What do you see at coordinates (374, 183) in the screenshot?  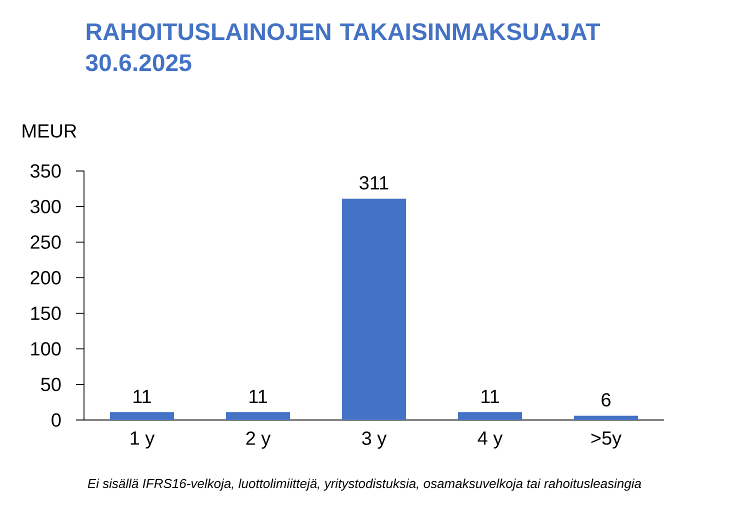 I see `data-label: 311` at bounding box center [374, 183].